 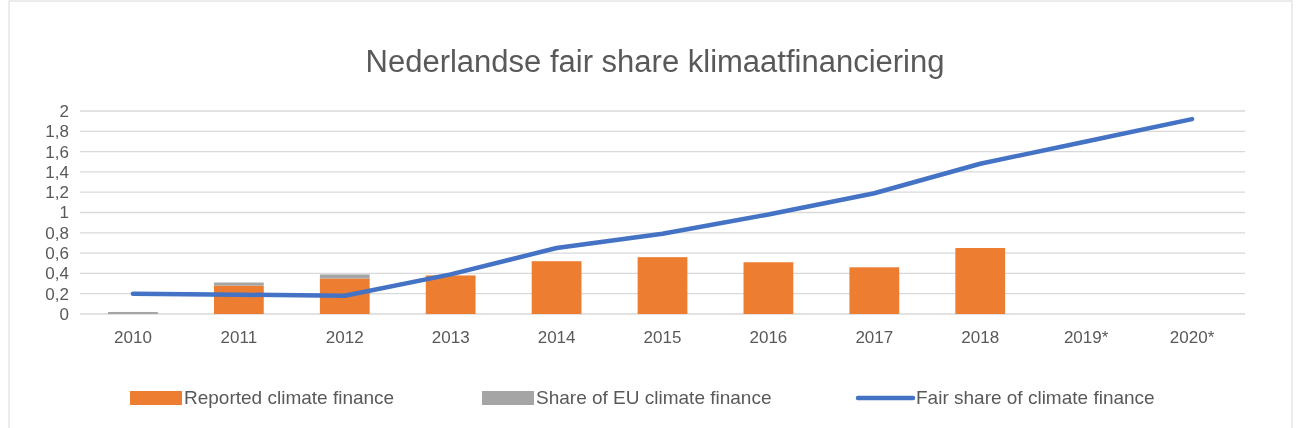 I want to click on x-tick-label: 2013, so click(x=450, y=338).